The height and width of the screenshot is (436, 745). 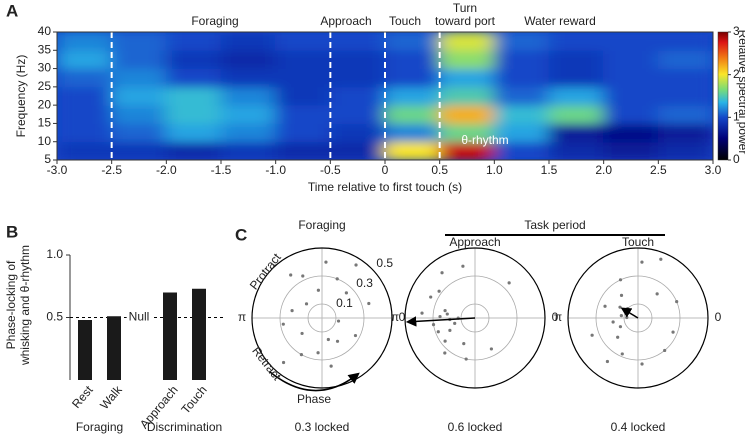 I want to click on locking-label: 0.6 locked, so click(x=475, y=427).